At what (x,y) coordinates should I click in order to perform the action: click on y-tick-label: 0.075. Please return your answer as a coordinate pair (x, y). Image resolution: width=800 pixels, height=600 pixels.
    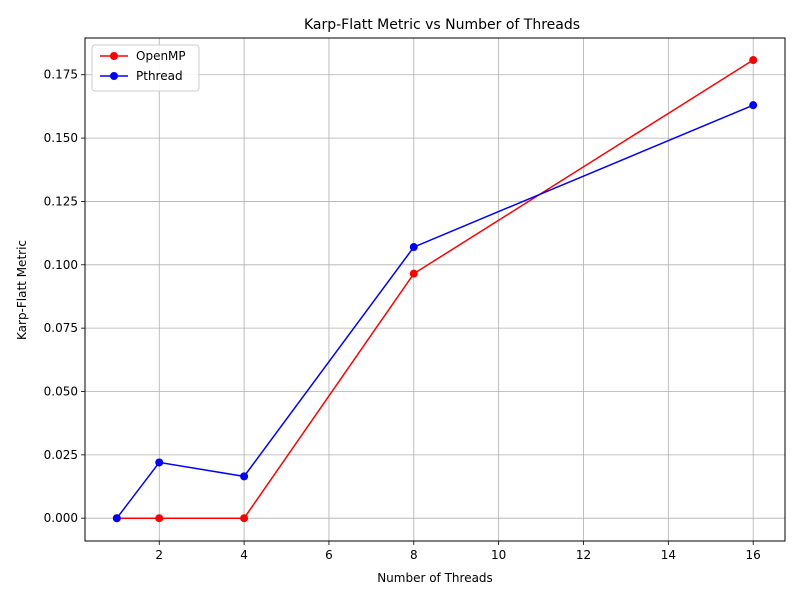
    Looking at the image, I should click on (61, 328).